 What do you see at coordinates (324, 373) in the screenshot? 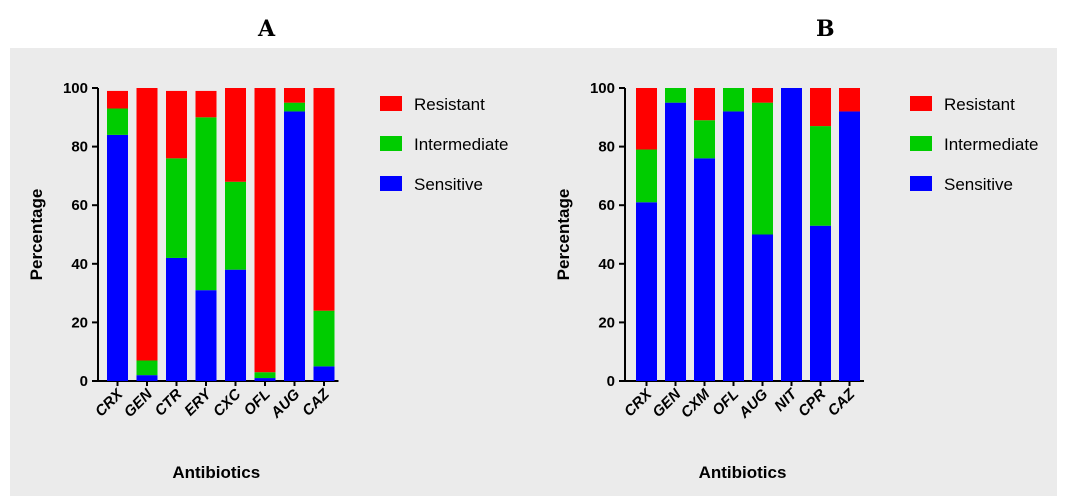
I see `chart-a-bar-sensitive-caz` at bounding box center [324, 373].